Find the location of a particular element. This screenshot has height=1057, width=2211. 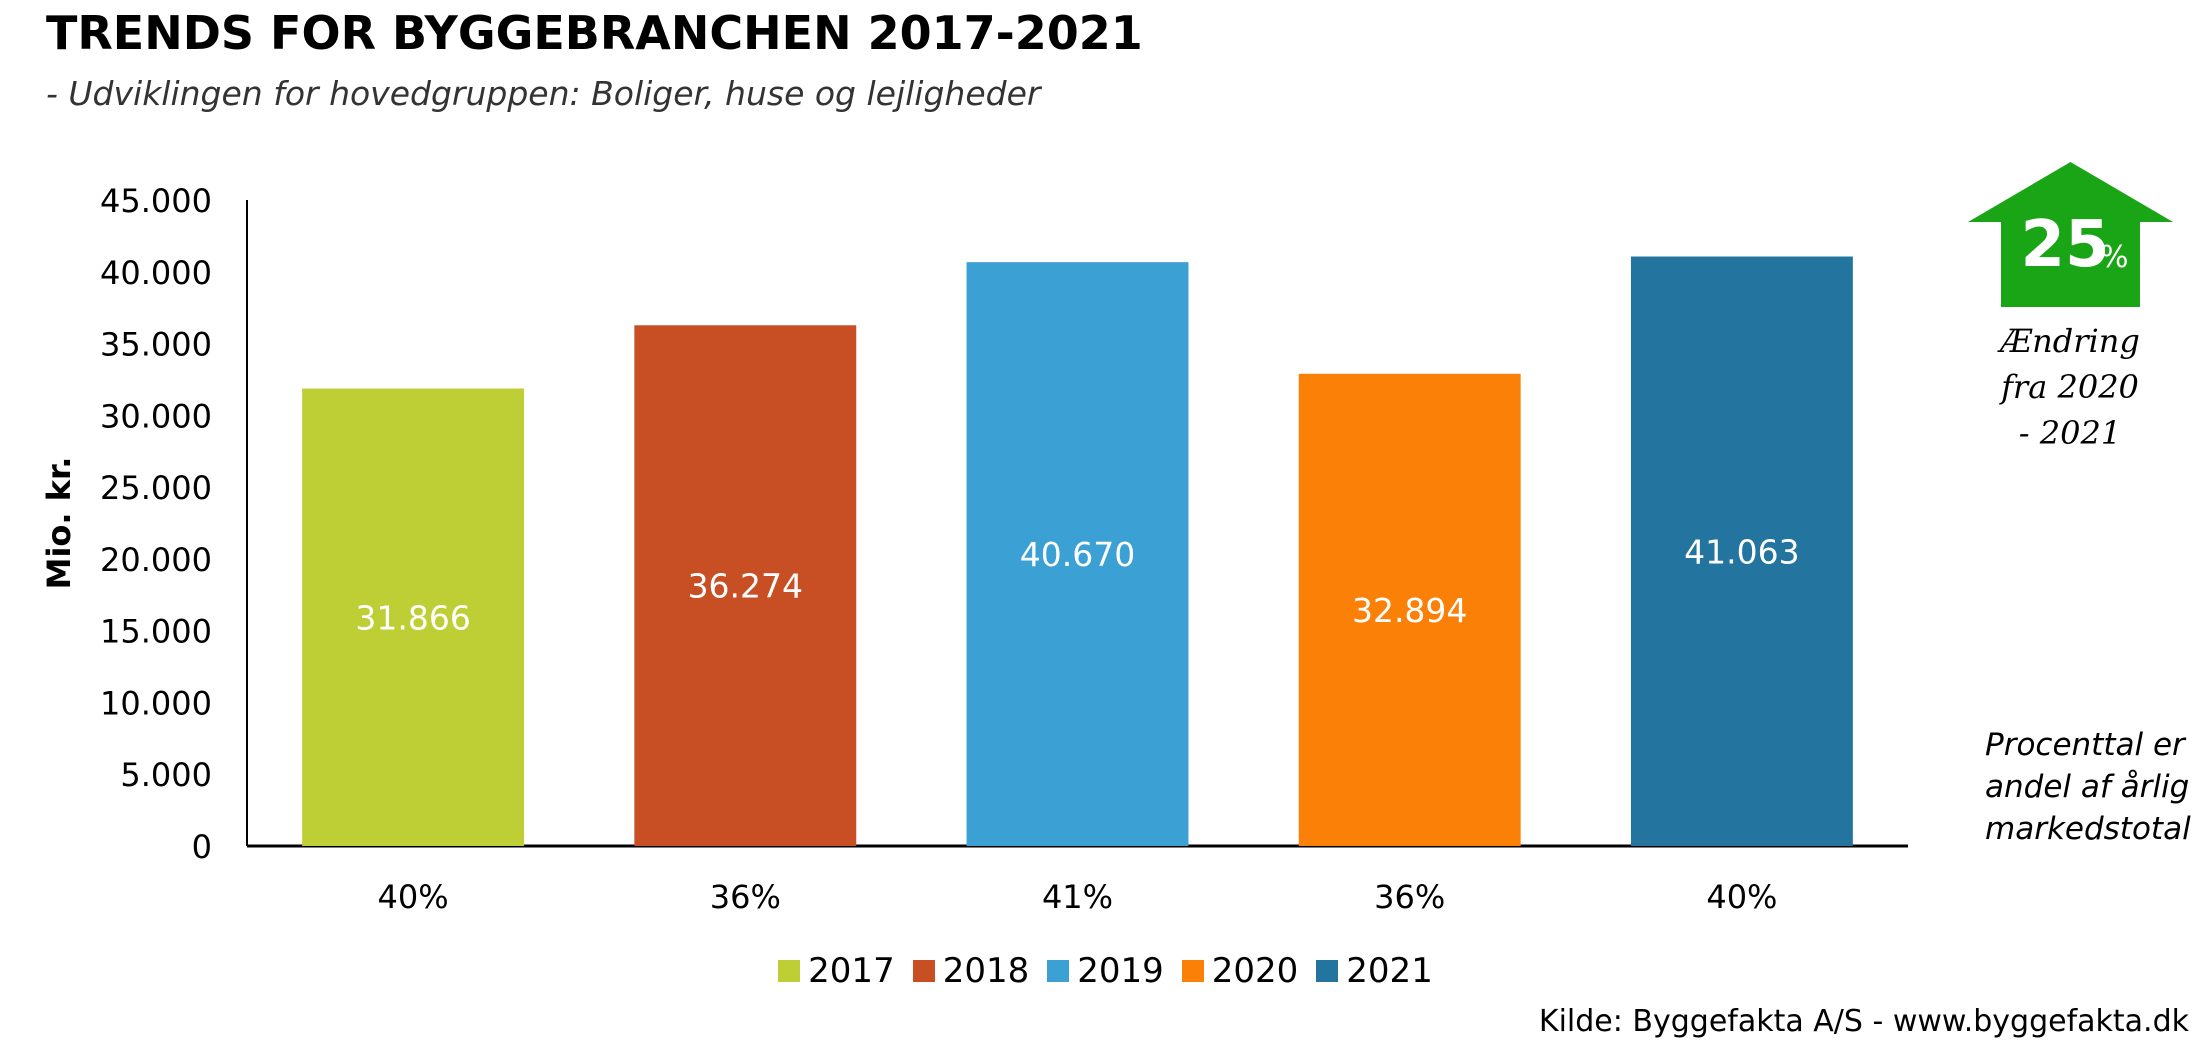

change-value: 25 is located at coordinates (2065, 245).